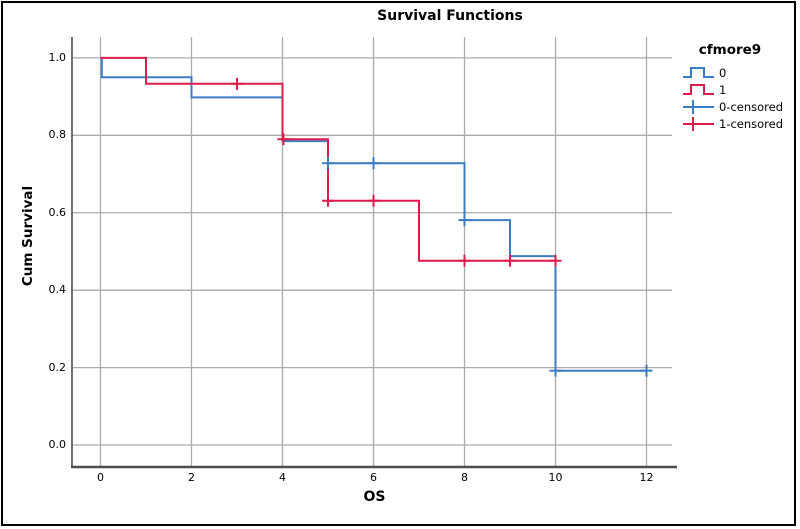 Image resolution: width=800 pixels, height=529 pixels. Describe the element at coordinates (646, 477) in the screenshot. I see `x-tick-label: 12` at that location.